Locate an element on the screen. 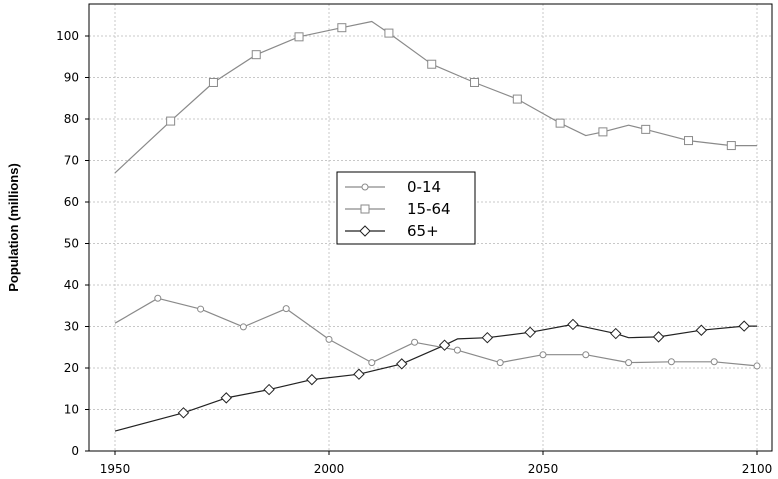 This screenshot has height=479, width=778. x-tick-label: 2050 is located at coordinates (543, 469).